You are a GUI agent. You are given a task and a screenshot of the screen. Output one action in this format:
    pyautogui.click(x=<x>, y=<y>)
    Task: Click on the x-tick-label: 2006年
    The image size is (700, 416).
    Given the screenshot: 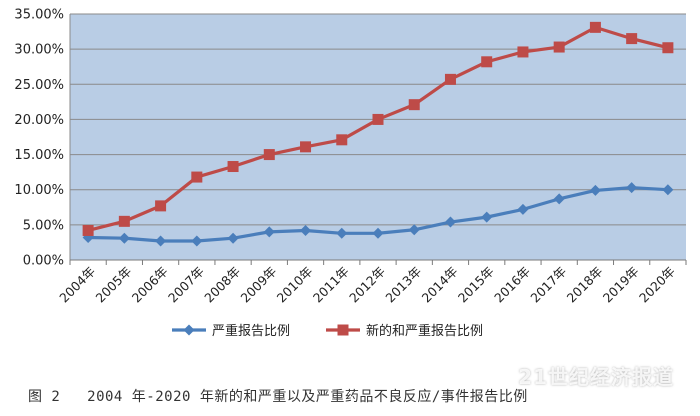 What is the action you would take?
    pyautogui.click(x=150, y=285)
    